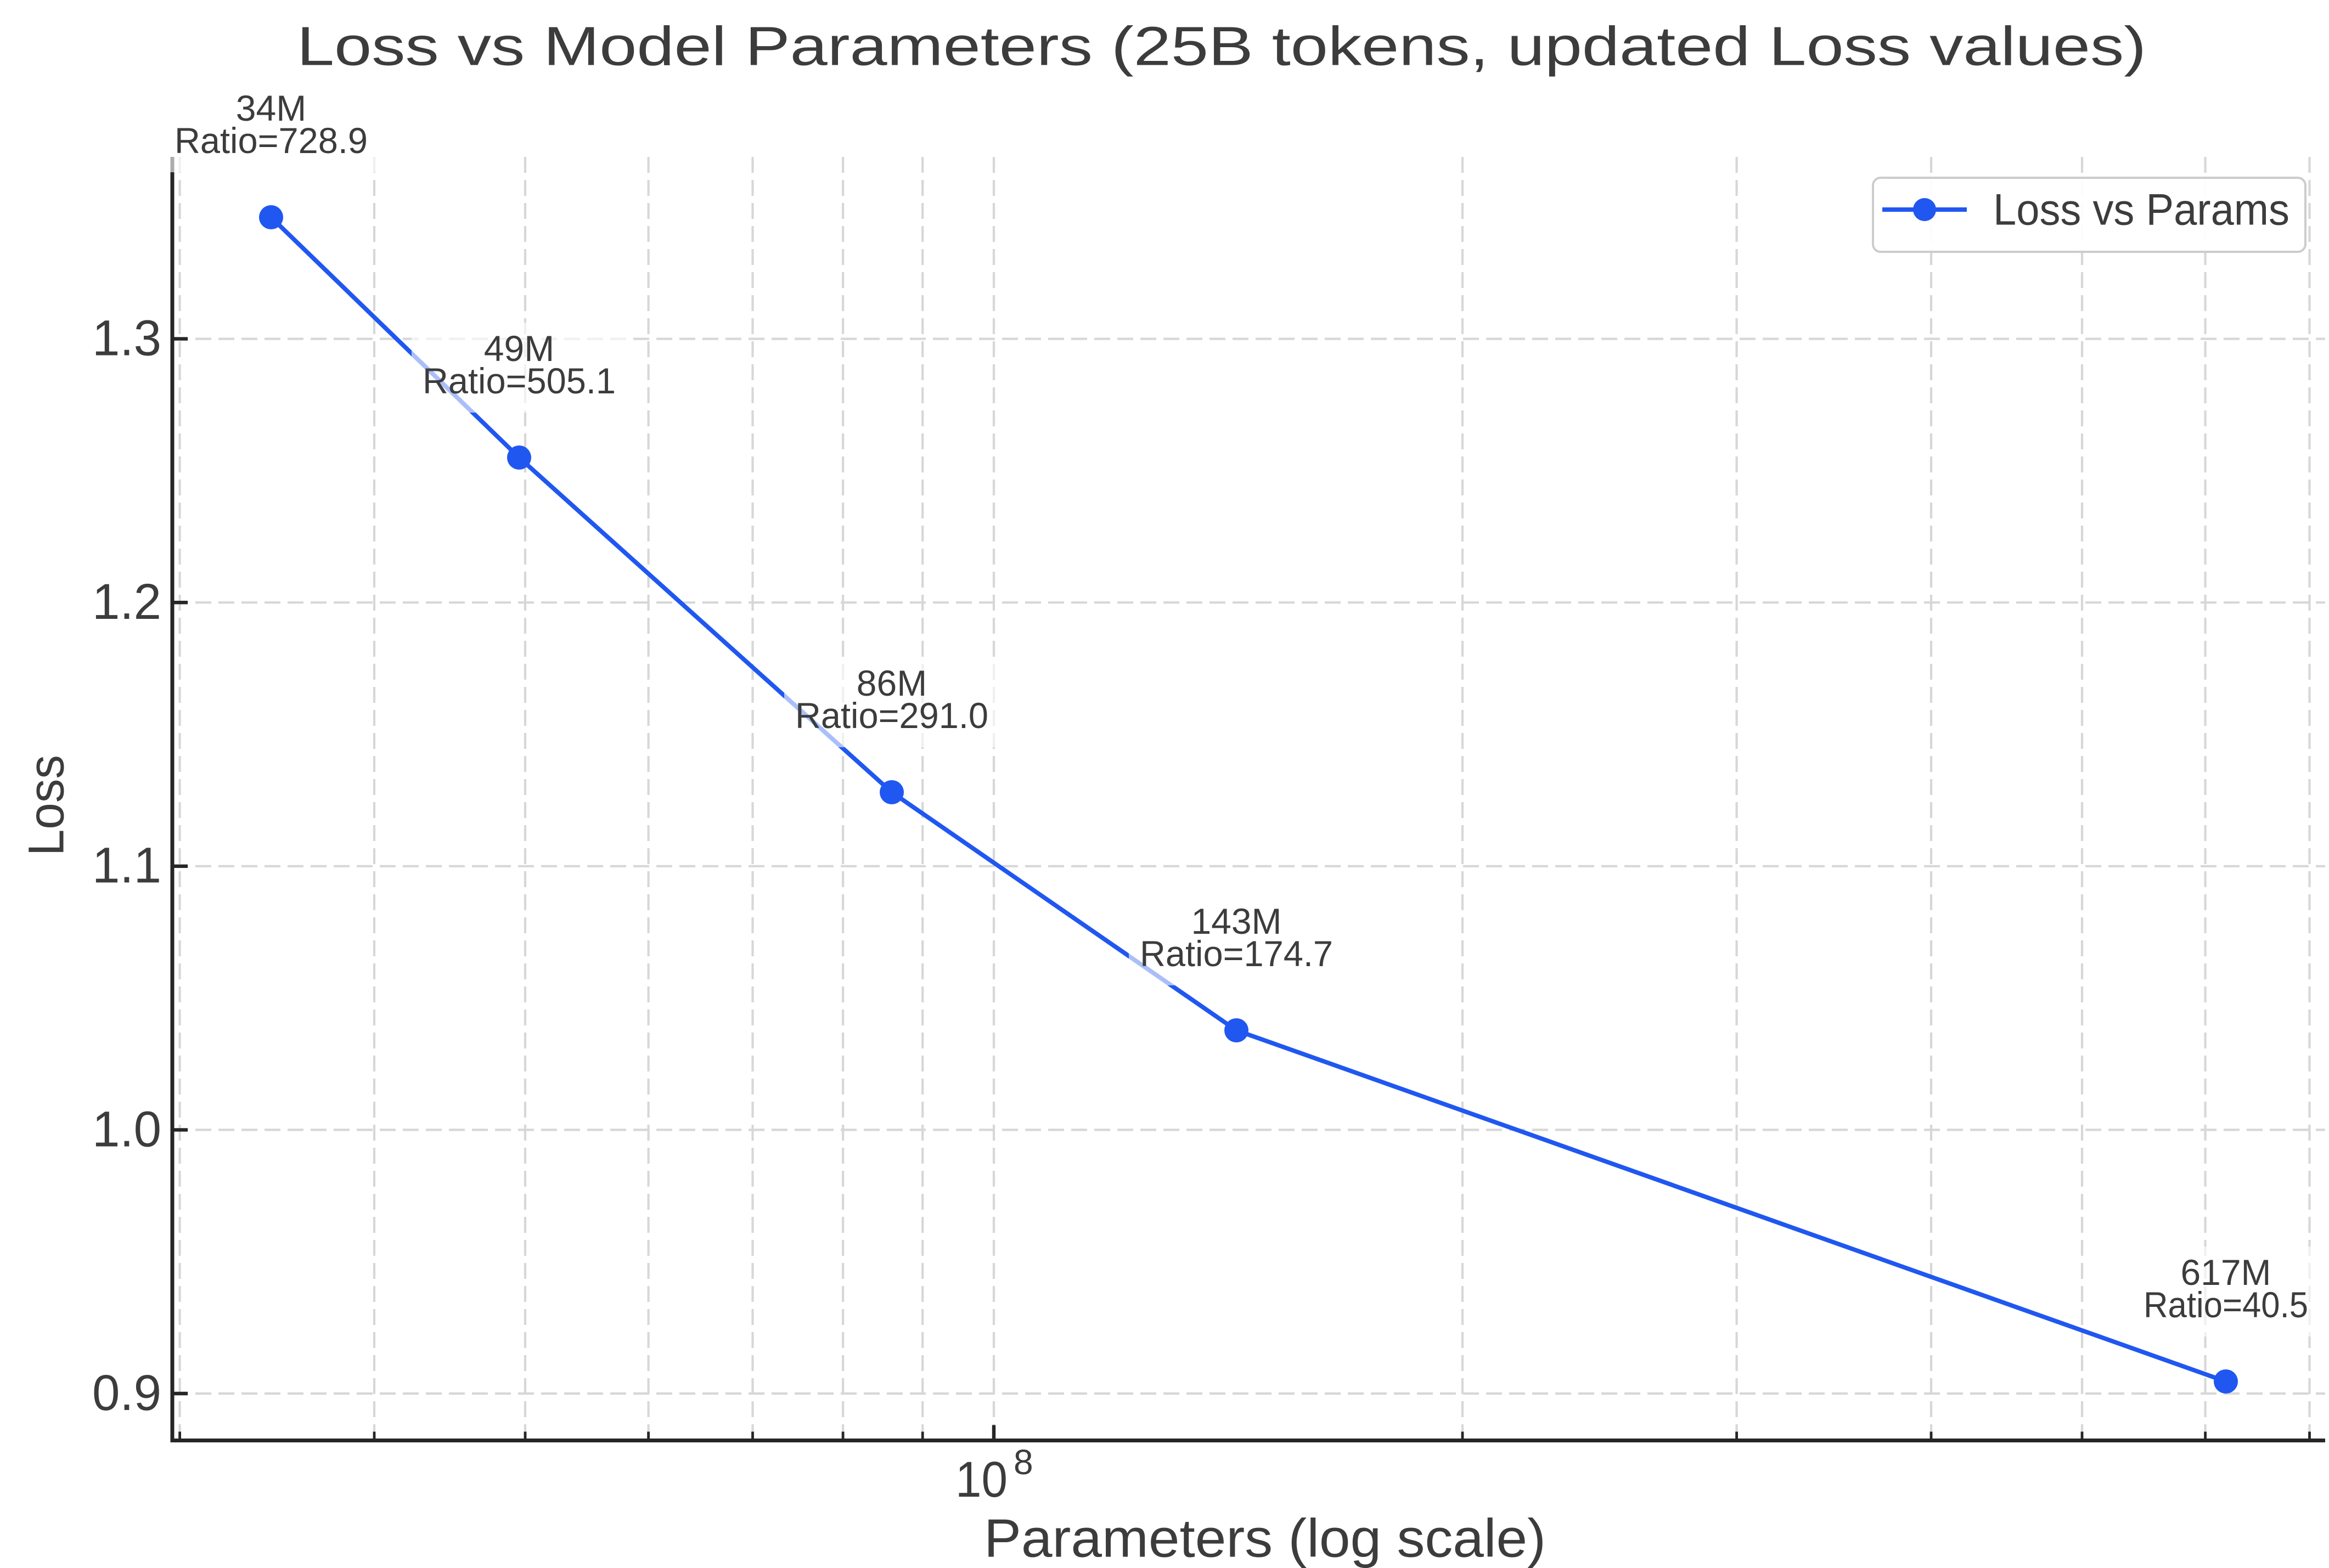 This screenshot has height=1568, width=2329. Describe the element at coordinates (126, 866) in the screenshot. I see `svg-text: 1.1` at that location.